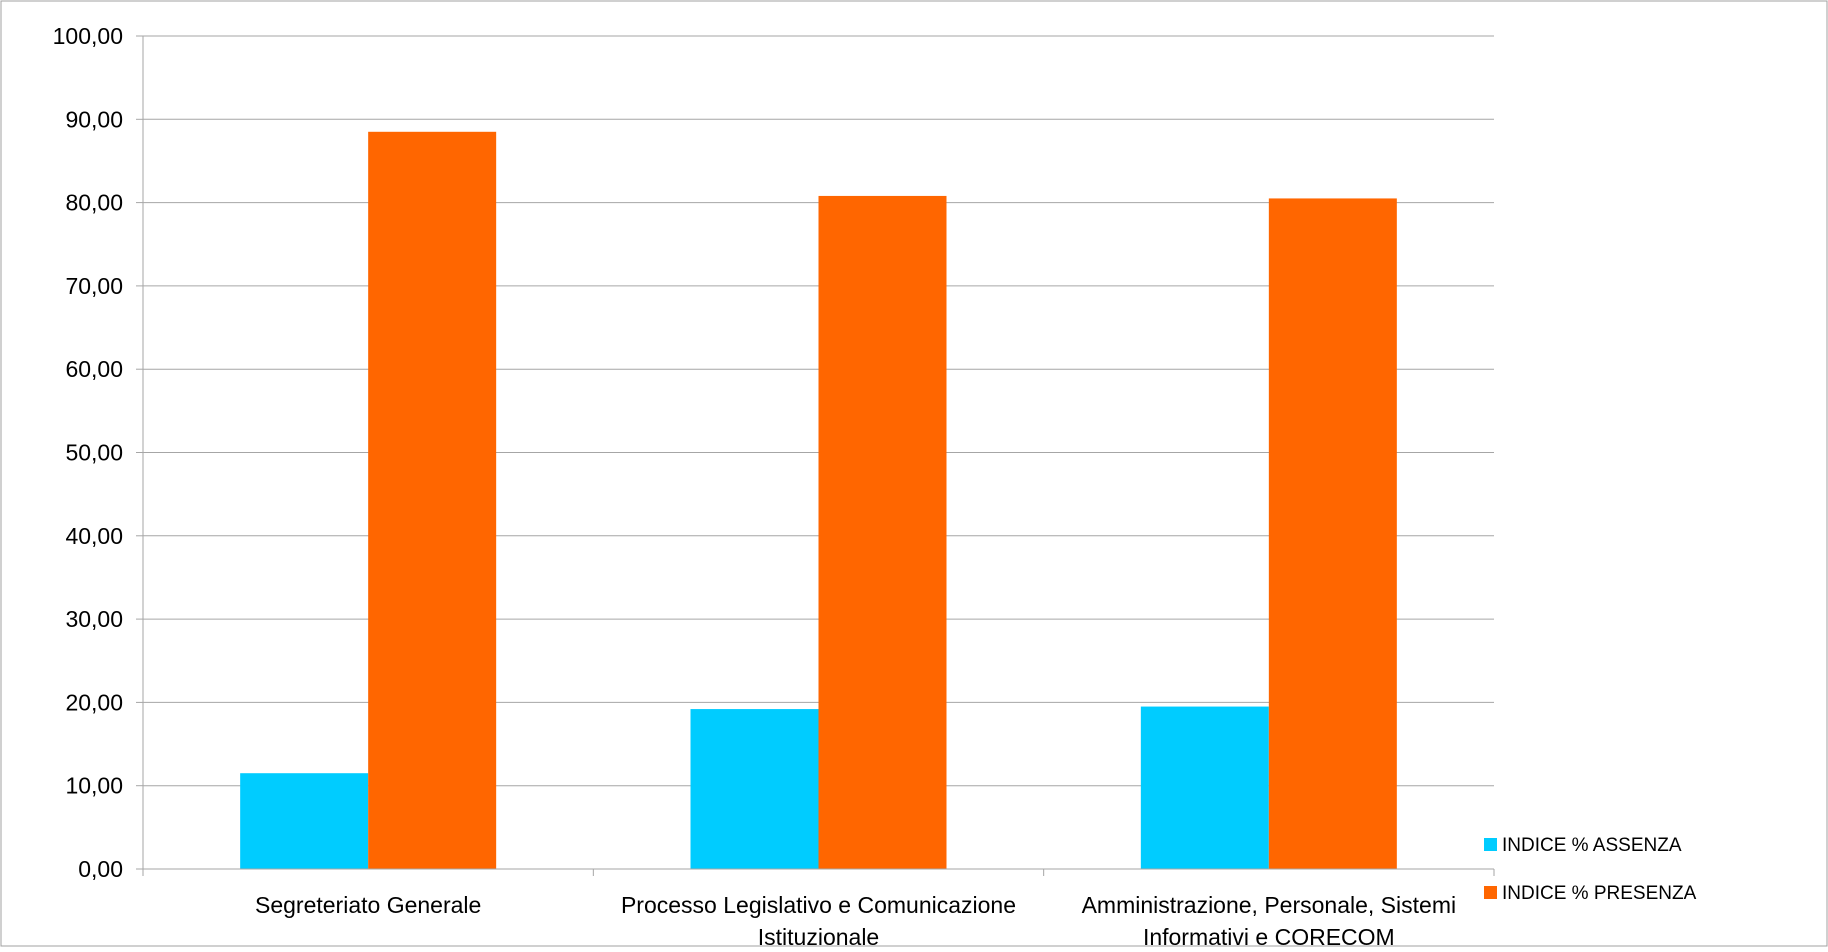  Describe the element at coordinates (88, 36) in the screenshot. I see `y-tick-label: 100,00` at that location.